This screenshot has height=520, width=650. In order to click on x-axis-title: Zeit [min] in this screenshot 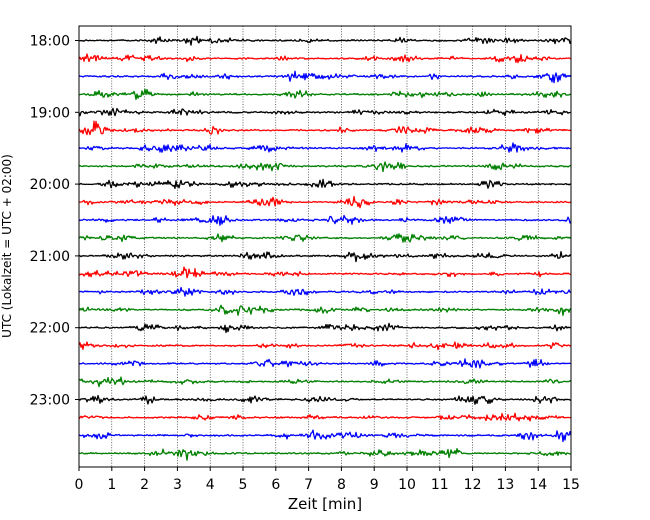, I will do `click(325, 504)`.